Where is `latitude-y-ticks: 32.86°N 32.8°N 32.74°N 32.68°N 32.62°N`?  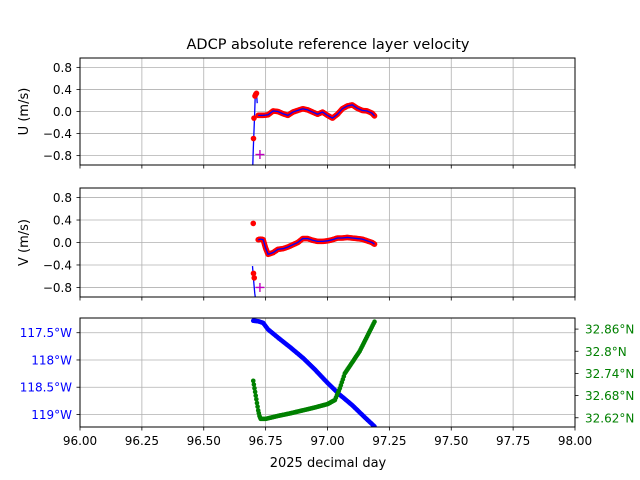
latitude-y-ticks: 32.86°N 32.8°N 32.74°N 32.68°N 32.62°N is located at coordinates (604, 374).